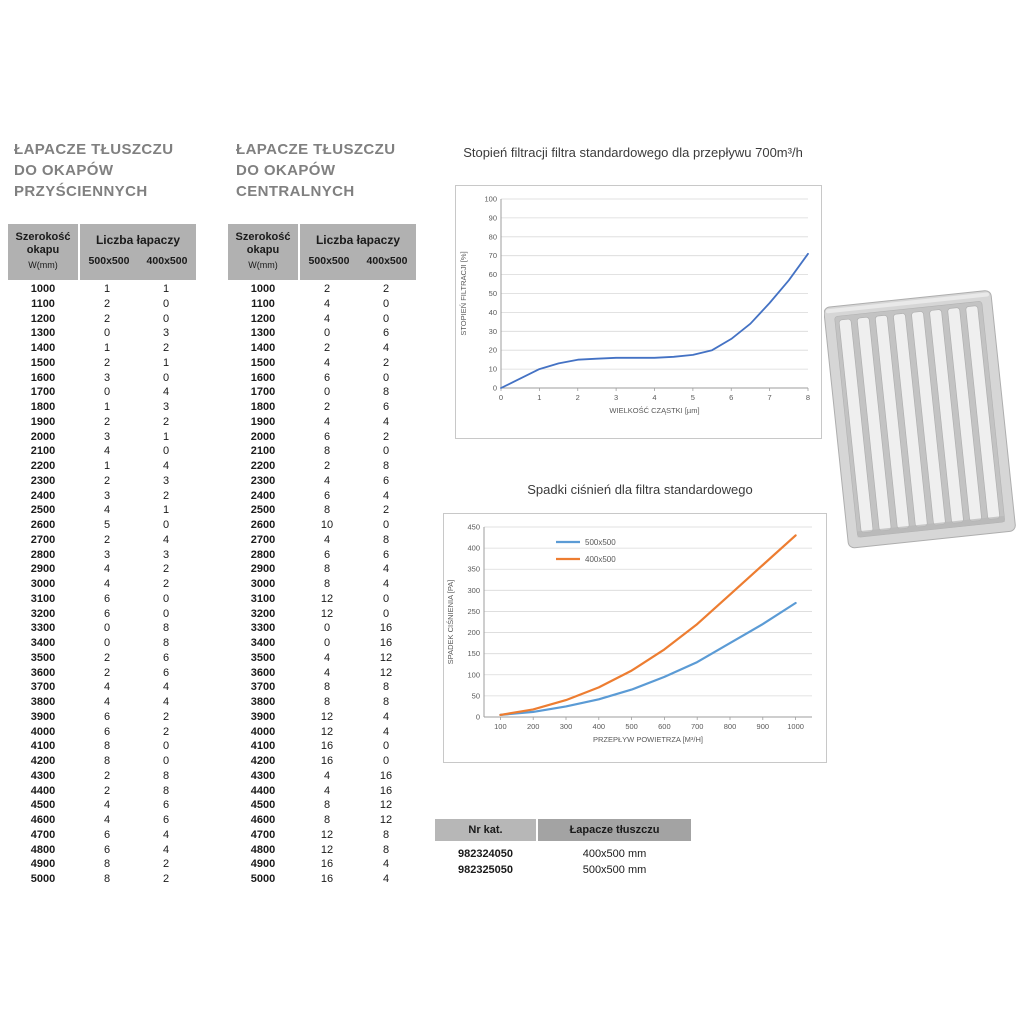 Image resolution: width=1024 pixels, height=1024 pixels. I want to click on table-row: 4900 8 2, so click(102, 864).